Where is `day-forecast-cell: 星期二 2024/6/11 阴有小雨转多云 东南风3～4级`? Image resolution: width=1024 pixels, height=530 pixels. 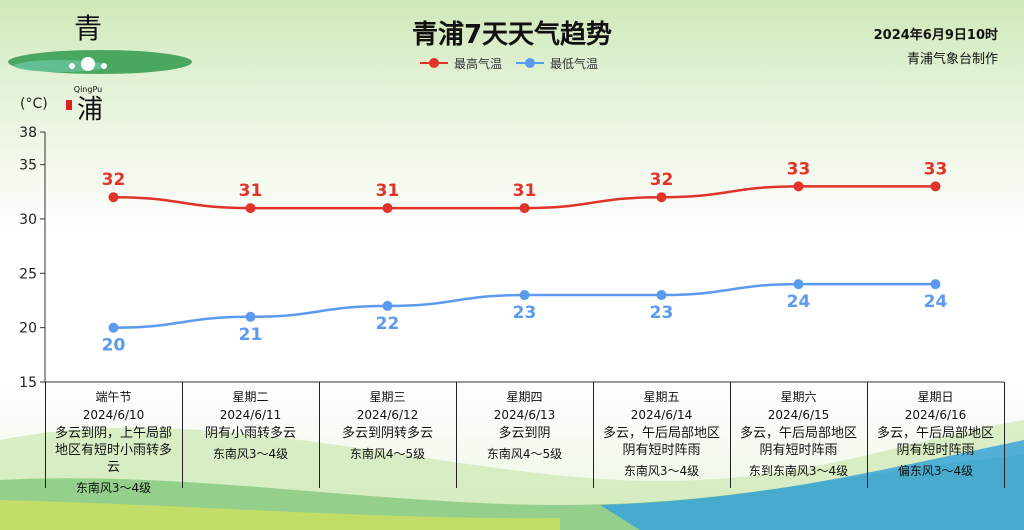
day-forecast-cell: 星期二 2024/6/11 阴有小雨转多云 东南风3～4级 is located at coordinates (250, 435).